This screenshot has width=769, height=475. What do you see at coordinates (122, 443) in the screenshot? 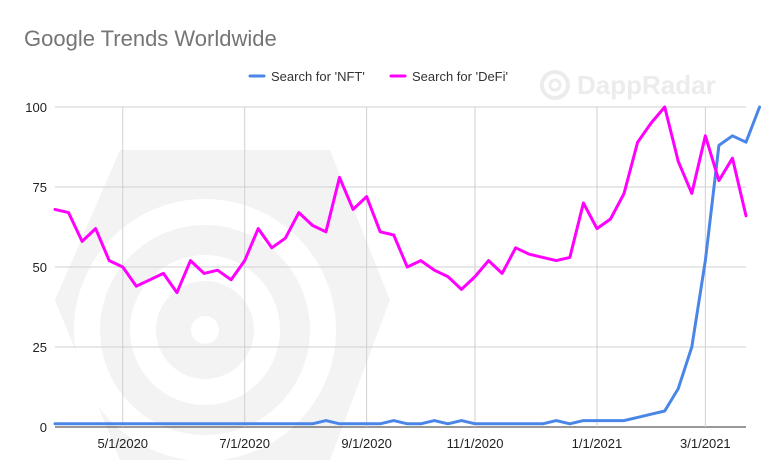
I see `x-tick-label: 5/1/2020` at bounding box center [122, 443].